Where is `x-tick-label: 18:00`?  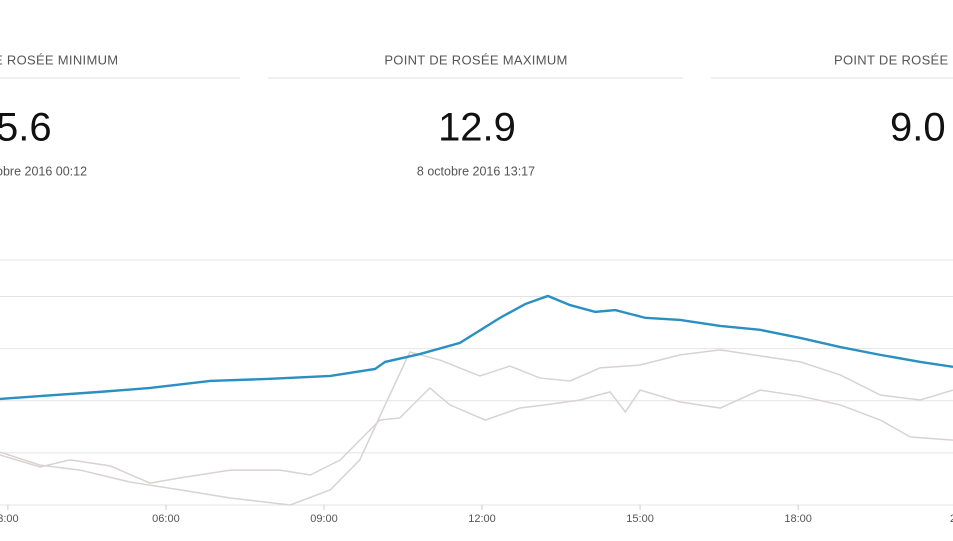 x-tick-label: 18:00 is located at coordinates (798, 519).